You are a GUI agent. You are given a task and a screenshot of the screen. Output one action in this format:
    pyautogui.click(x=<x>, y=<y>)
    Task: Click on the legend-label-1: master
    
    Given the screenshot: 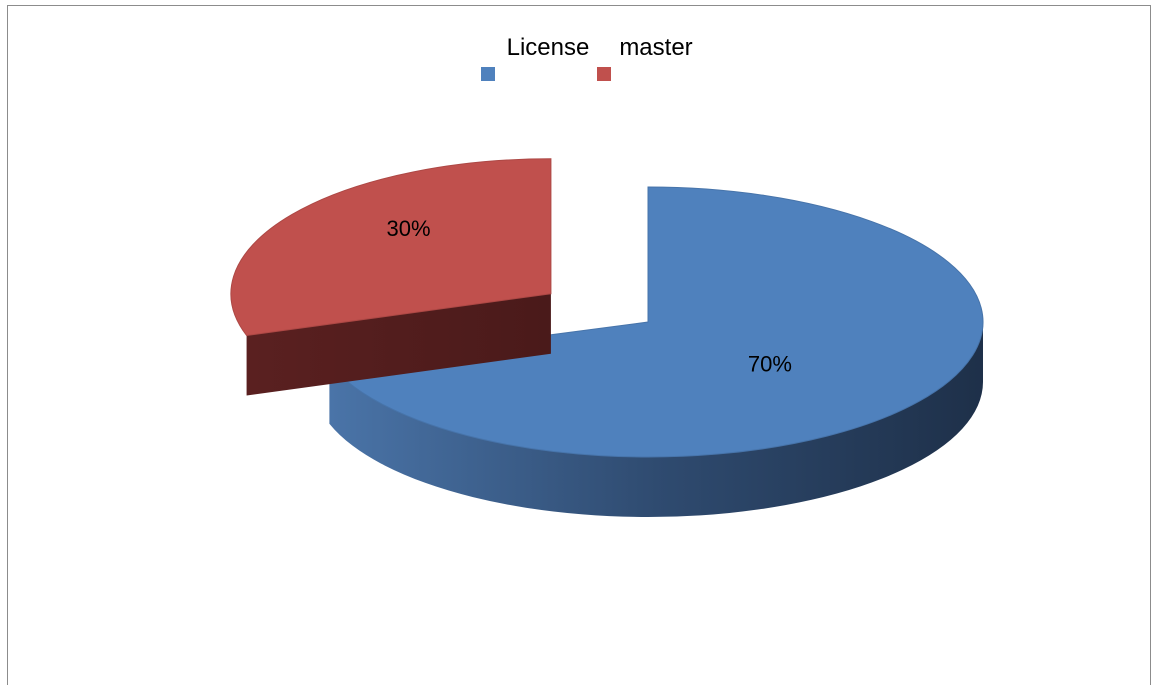 What is the action you would take?
    pyautogui.click(x=655, y=47)
    